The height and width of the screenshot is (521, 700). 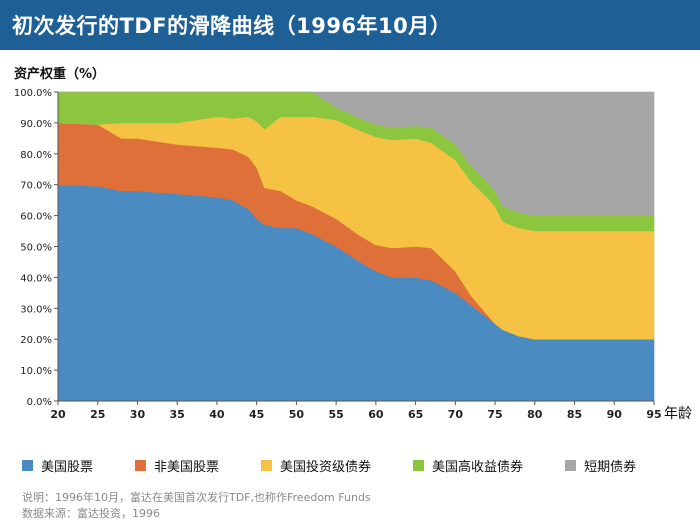 What do you see at coordinates (36, 248) in the screenshot?
I see `y-tick-label: 50.0%` at bounding box center [36, 248].